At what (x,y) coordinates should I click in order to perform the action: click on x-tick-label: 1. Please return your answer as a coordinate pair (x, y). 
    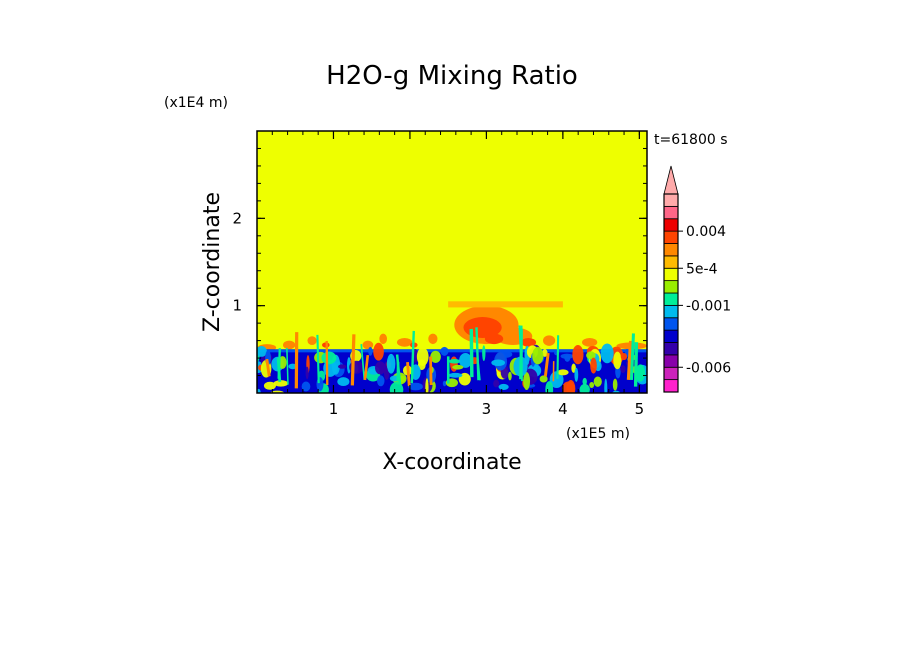
    Looking at the image, I should click on (334, 409).